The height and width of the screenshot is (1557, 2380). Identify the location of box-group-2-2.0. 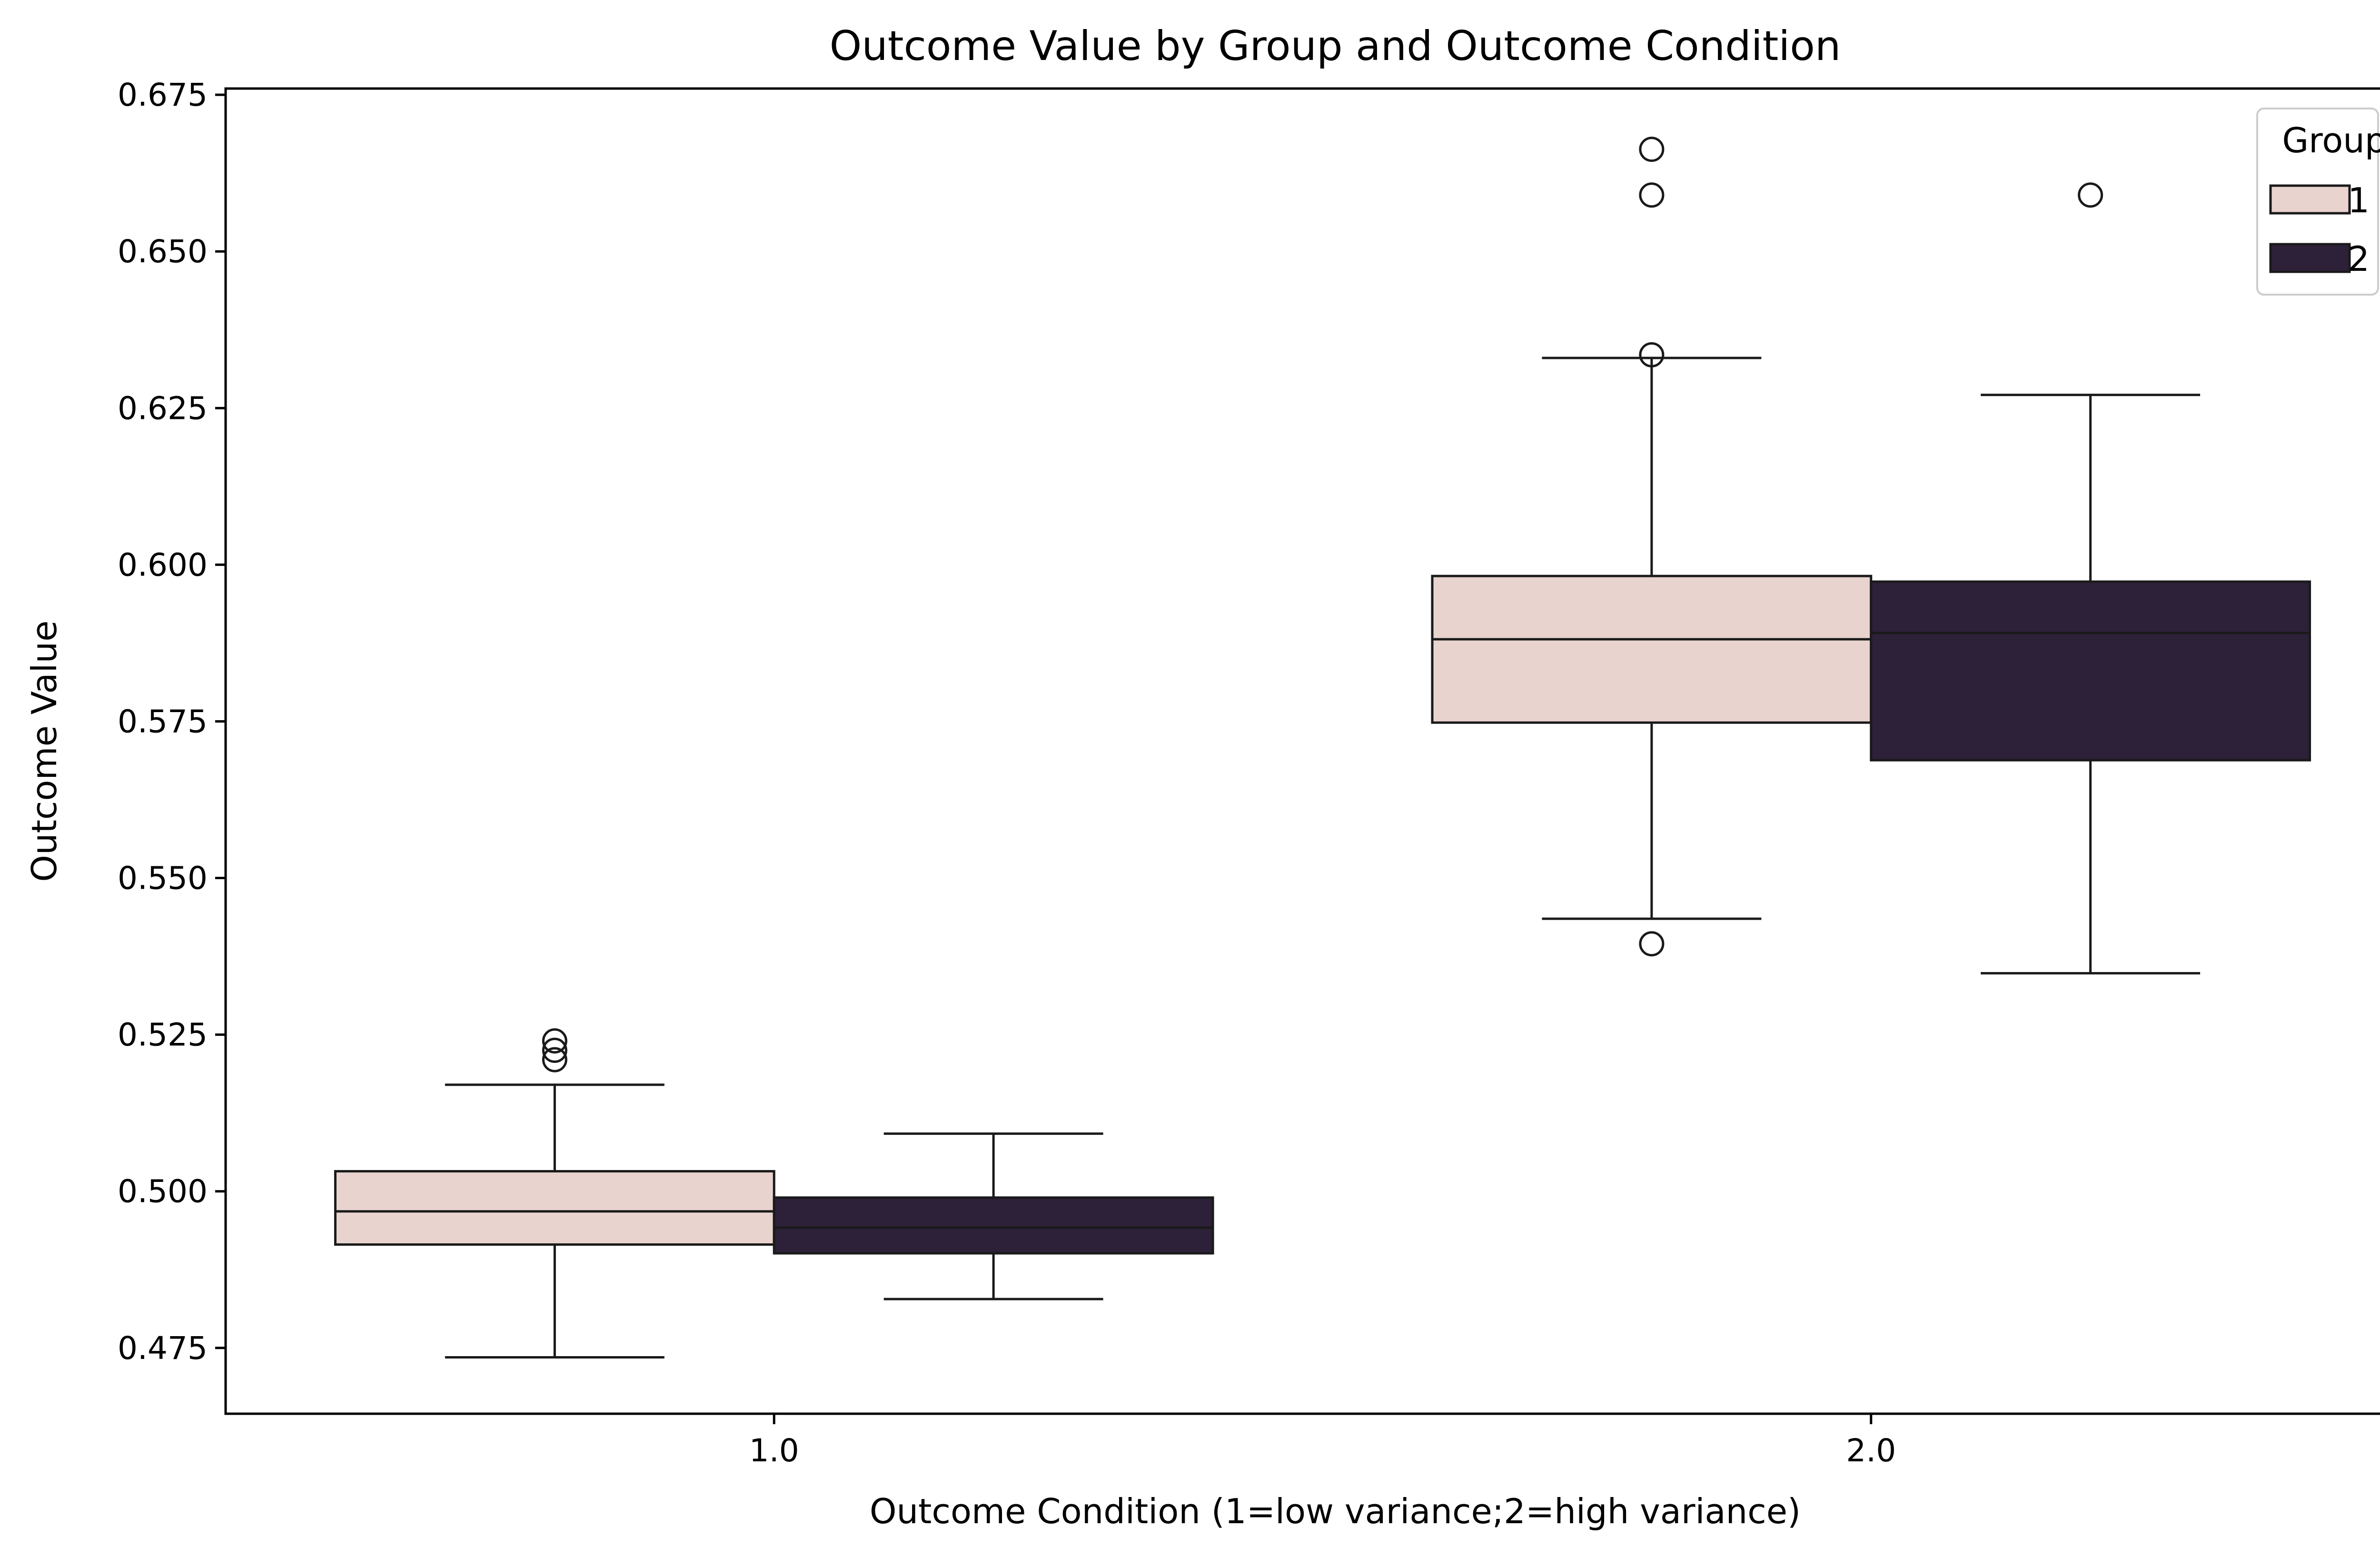
(2090, 578).